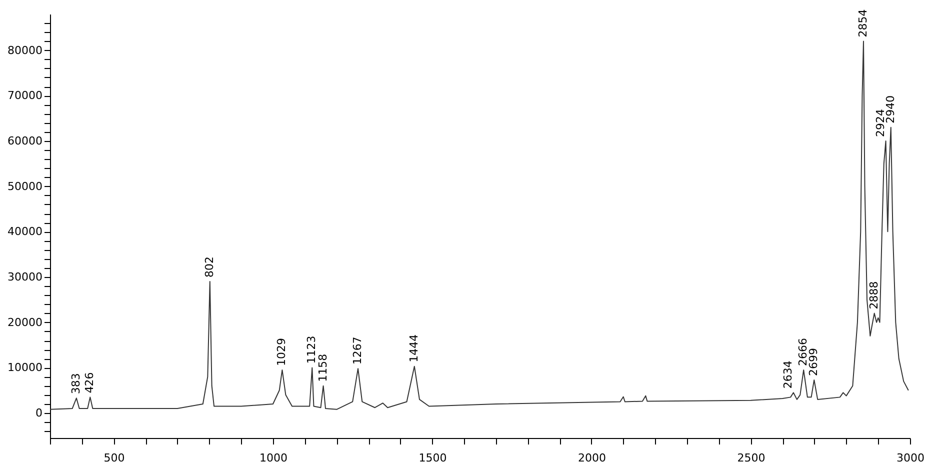  I want to click on annotation: 2634, so click(787, 374).